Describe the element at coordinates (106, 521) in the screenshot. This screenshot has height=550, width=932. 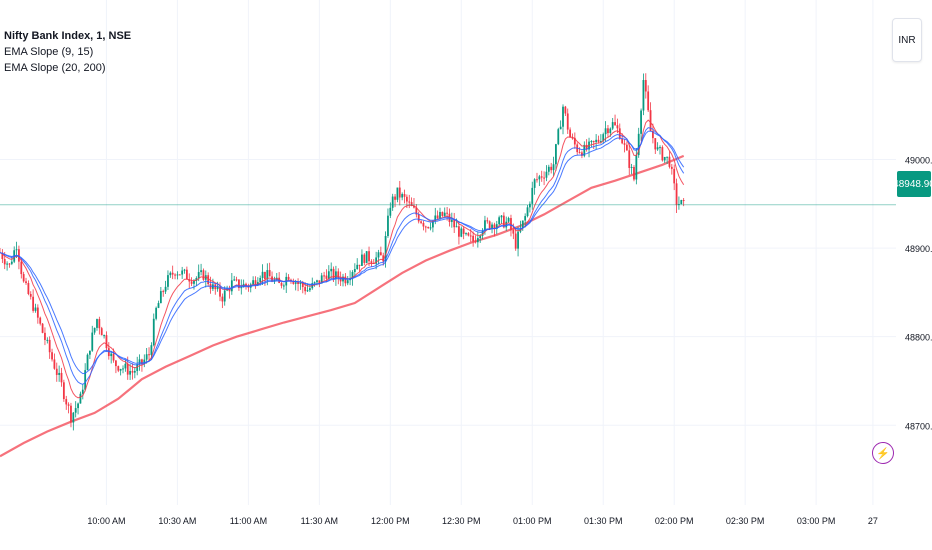
I see `x-tick-label: 10:00 AM` at that location.